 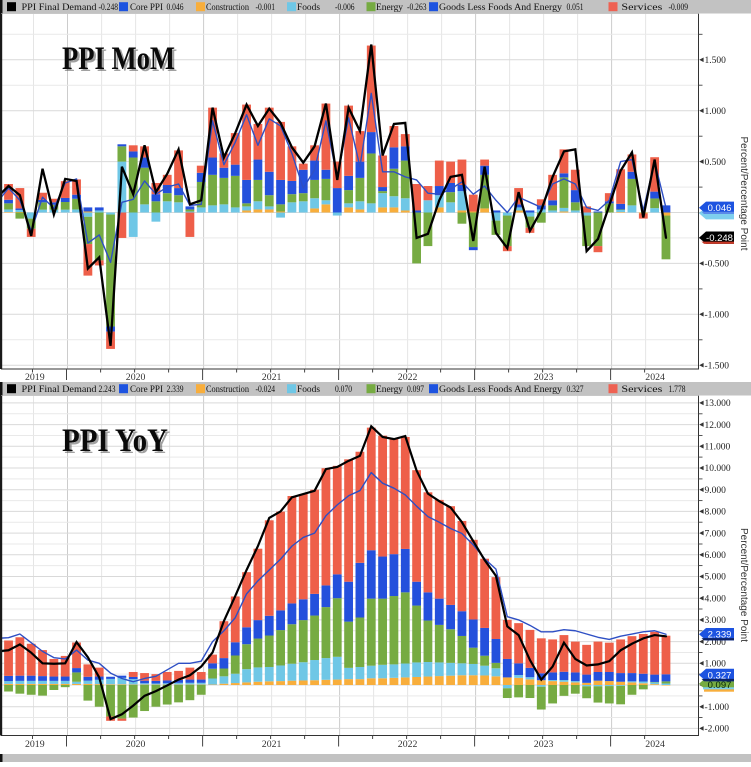 What do you see at coordinates (718, 469) in the screenshot?
I see `svg-text: 10.000` at bounding box center [718, 469].